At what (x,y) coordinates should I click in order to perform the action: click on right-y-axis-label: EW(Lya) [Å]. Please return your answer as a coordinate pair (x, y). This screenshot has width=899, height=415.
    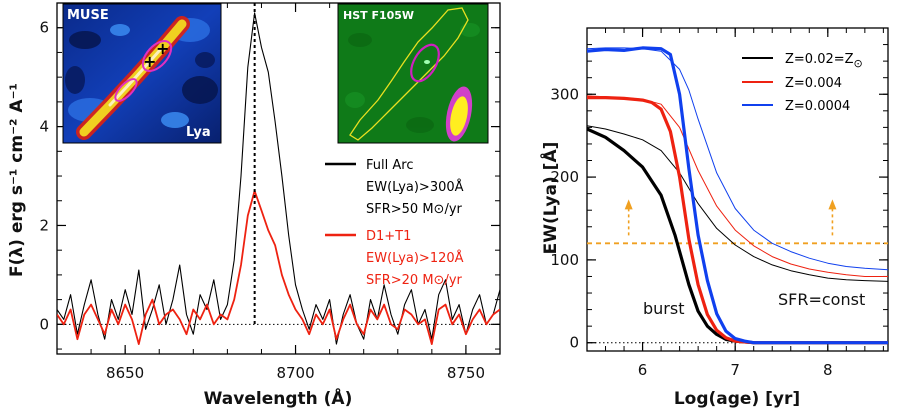
    Looking at the image, I should click on (549, 198).